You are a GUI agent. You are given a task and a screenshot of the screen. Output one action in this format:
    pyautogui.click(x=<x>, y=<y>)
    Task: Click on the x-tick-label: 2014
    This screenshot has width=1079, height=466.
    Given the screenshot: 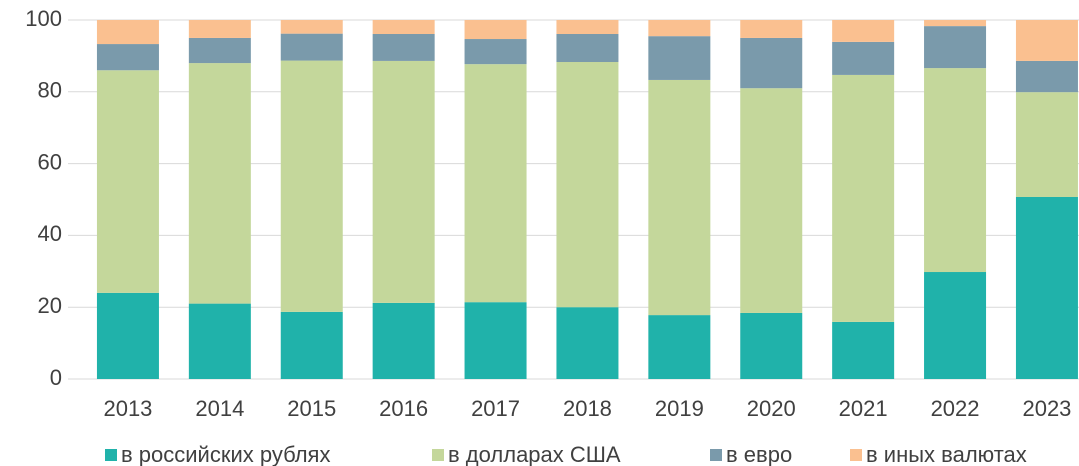 What is the action you would take?
    pyautogui.click(x=219, y=408)
    